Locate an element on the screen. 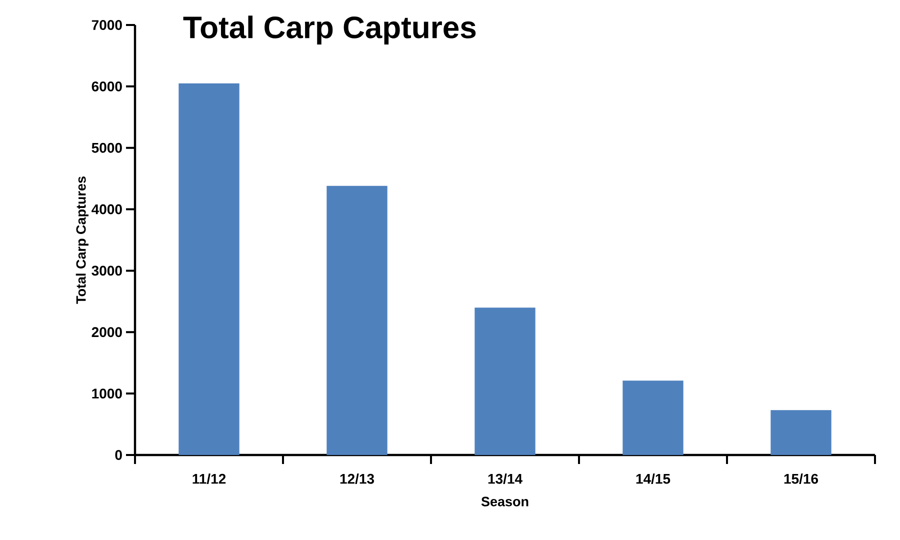  x-tick-label: 12/13 is located at coordinates (357, 479).